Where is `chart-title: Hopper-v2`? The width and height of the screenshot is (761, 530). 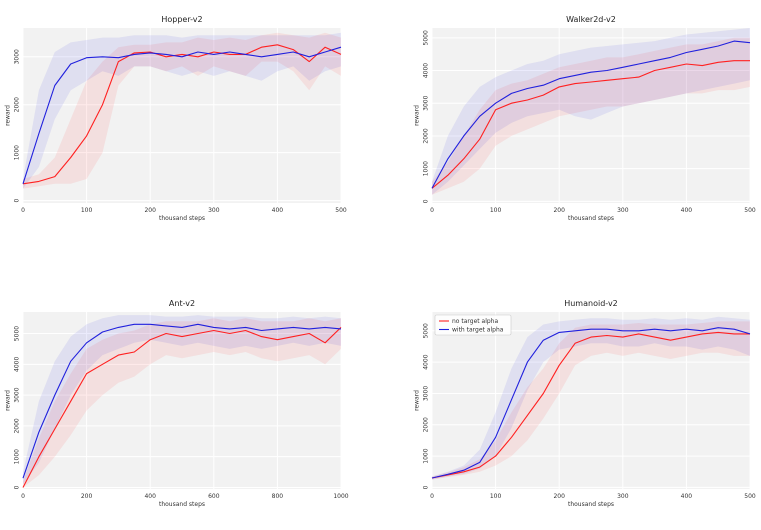 chart-title: Hopper-v2 is located at coordinates (181, 19).